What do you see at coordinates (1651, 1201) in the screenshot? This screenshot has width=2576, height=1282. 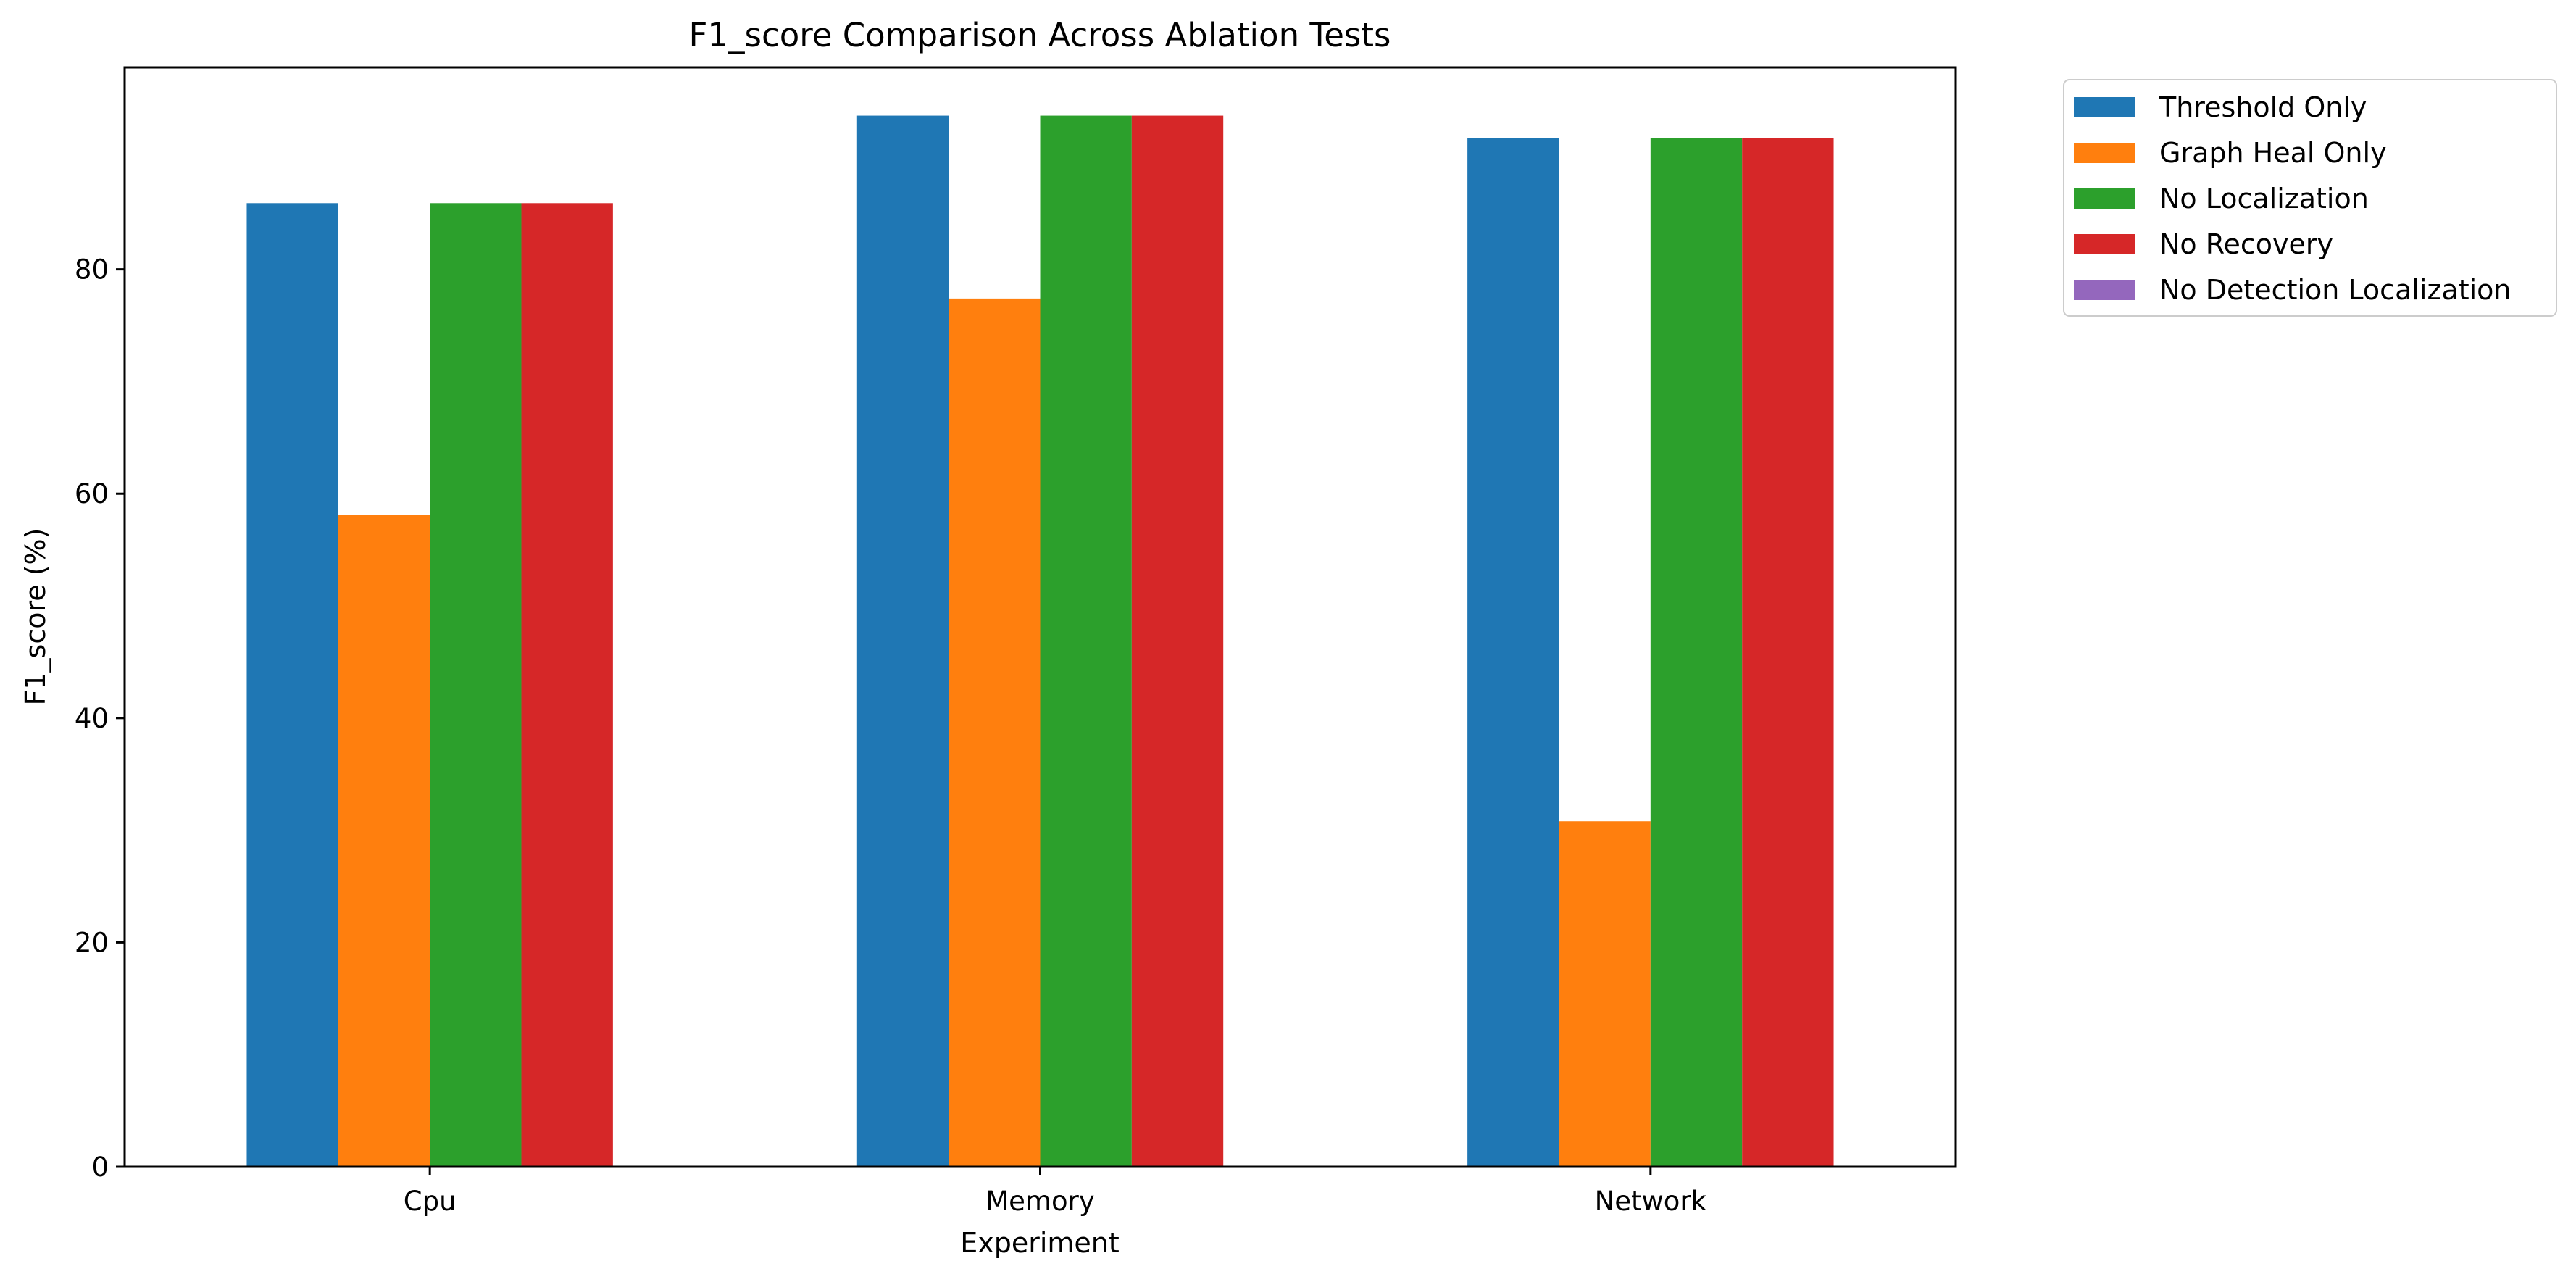 I see `x-tick-label-2: Network` at bounding box center [1651, 1201].